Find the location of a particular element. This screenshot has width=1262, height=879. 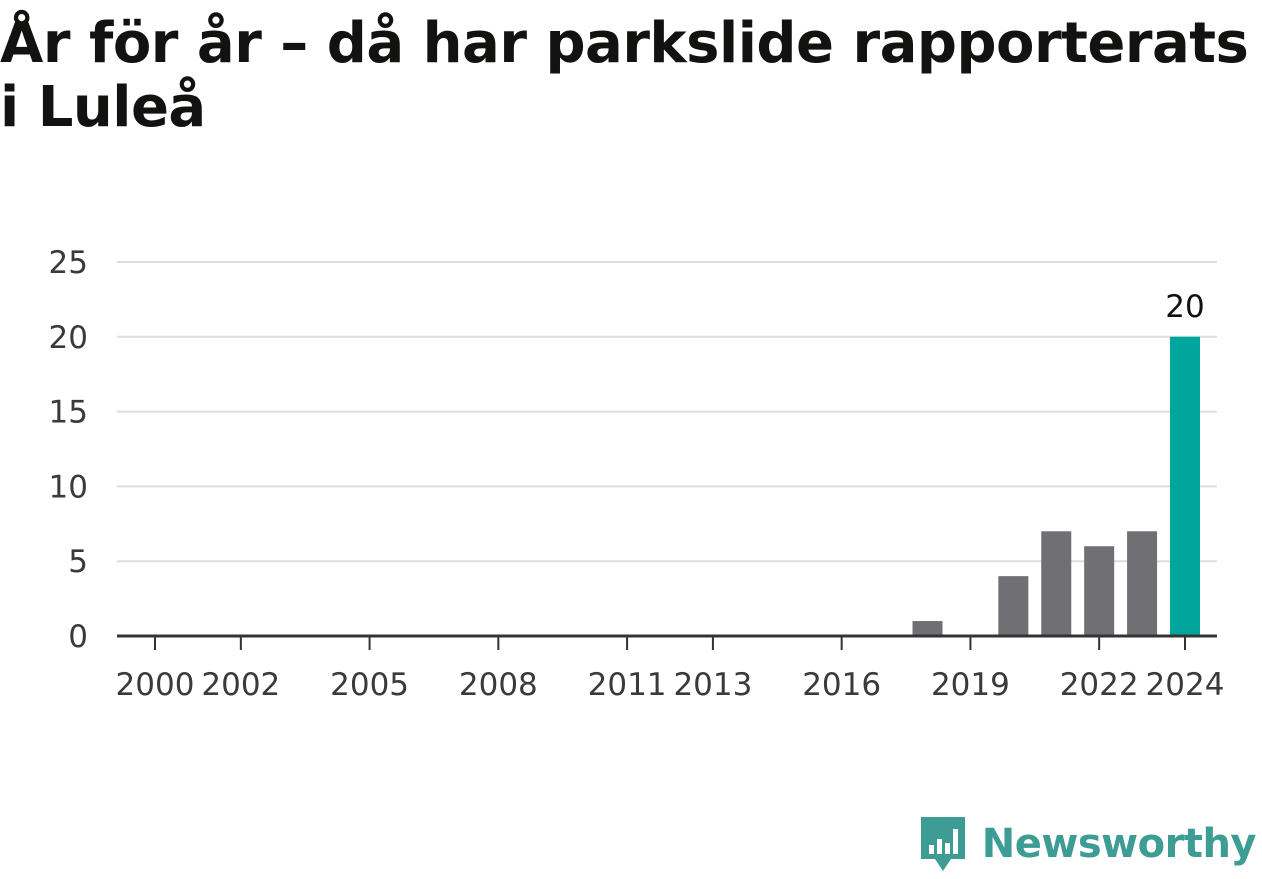

y-tick-label-10: 10 is located at coordinates (68, 487).